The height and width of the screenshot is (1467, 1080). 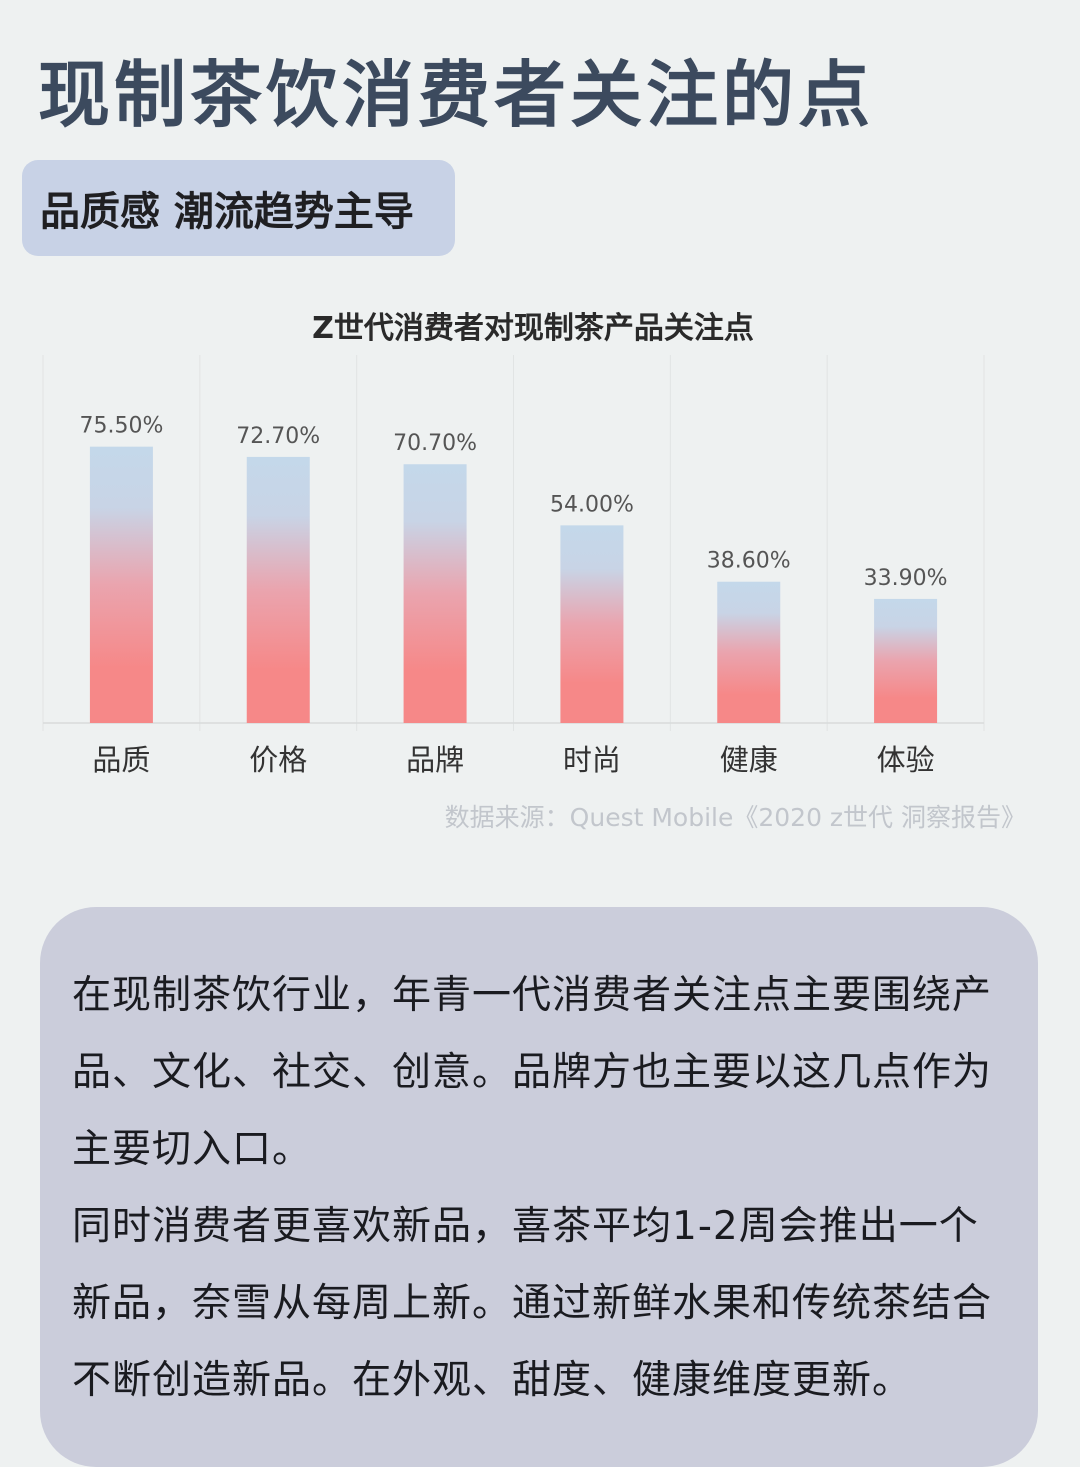 What do you see at coordinates (278, 436) in the screenshot?
I see `data-label-2: 72.70%` at bounding box center [278, 436].